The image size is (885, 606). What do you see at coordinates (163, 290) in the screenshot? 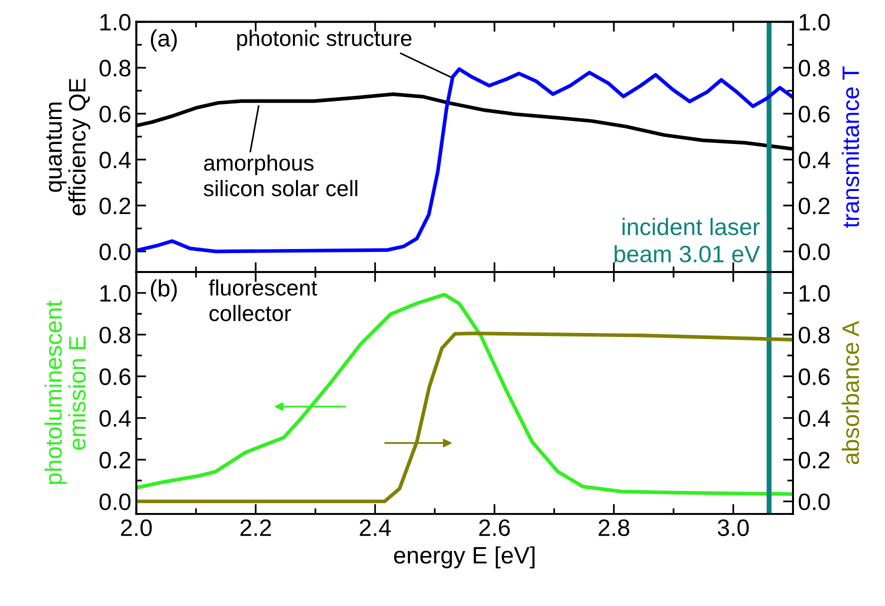
I see `annotation: (b)` at bounding box center [163, 290].